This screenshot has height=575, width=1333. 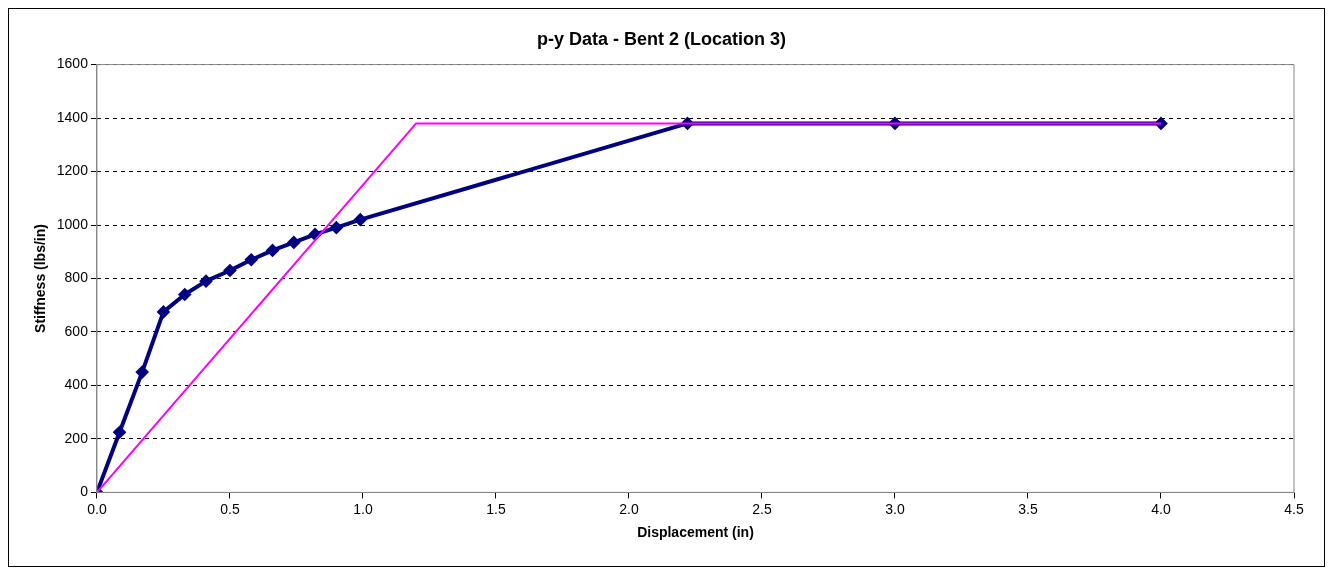 What do you see at coordinates (97, 508) in the screenshot?
I see `x-tick-label: 0.0` at bounding box center [97, 508].